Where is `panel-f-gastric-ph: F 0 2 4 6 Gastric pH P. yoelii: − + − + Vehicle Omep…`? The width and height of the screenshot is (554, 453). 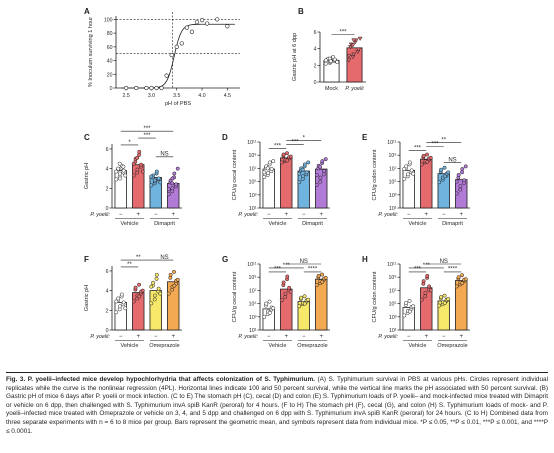 panel-f-gastric-ph: F 0 2 4 6 Gastric pH P. yoelii: − + − + Vehicle Omep… is located at coordinates (133, 302).